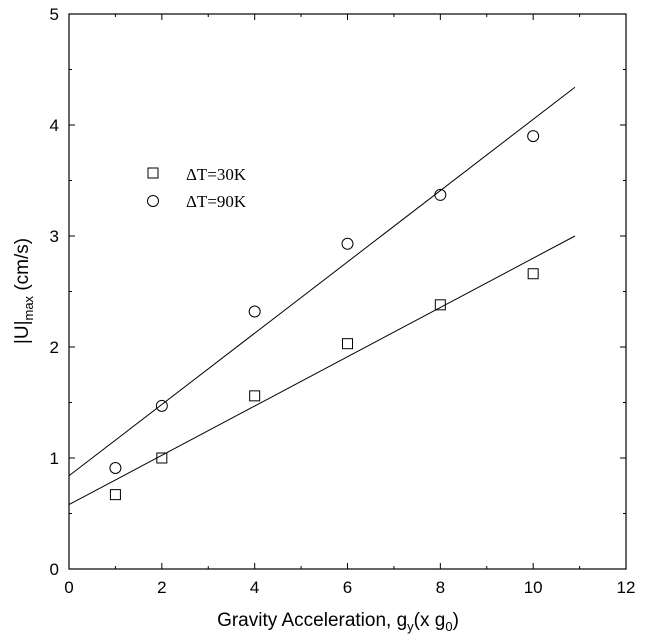 This screenshot has width=650, height=639. Describe the element at coordinates (161, 587) in the screenshot. I see `x-tick-label: 2` at that location.